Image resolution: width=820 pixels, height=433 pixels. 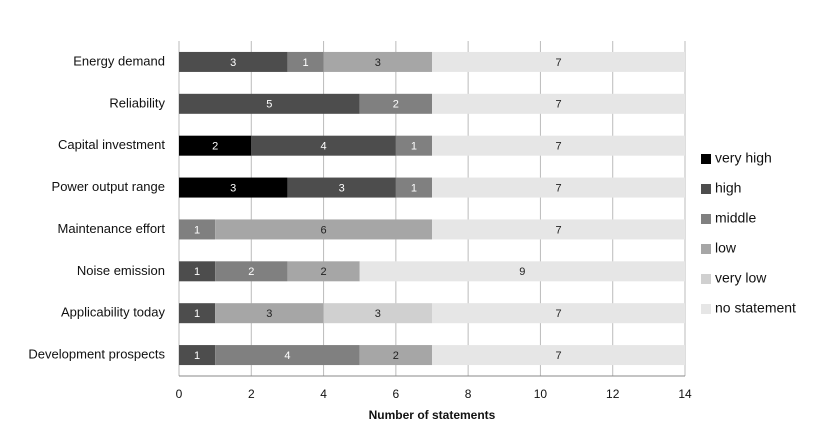 I want to click on legend-label: high, so click(x=728, y=188).